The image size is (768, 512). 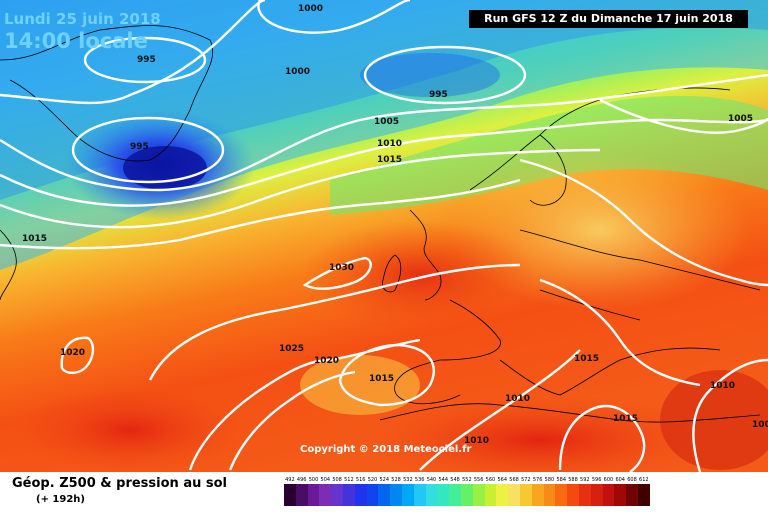 I want to click on scale-cell: 604, so click(x=620, y=491).